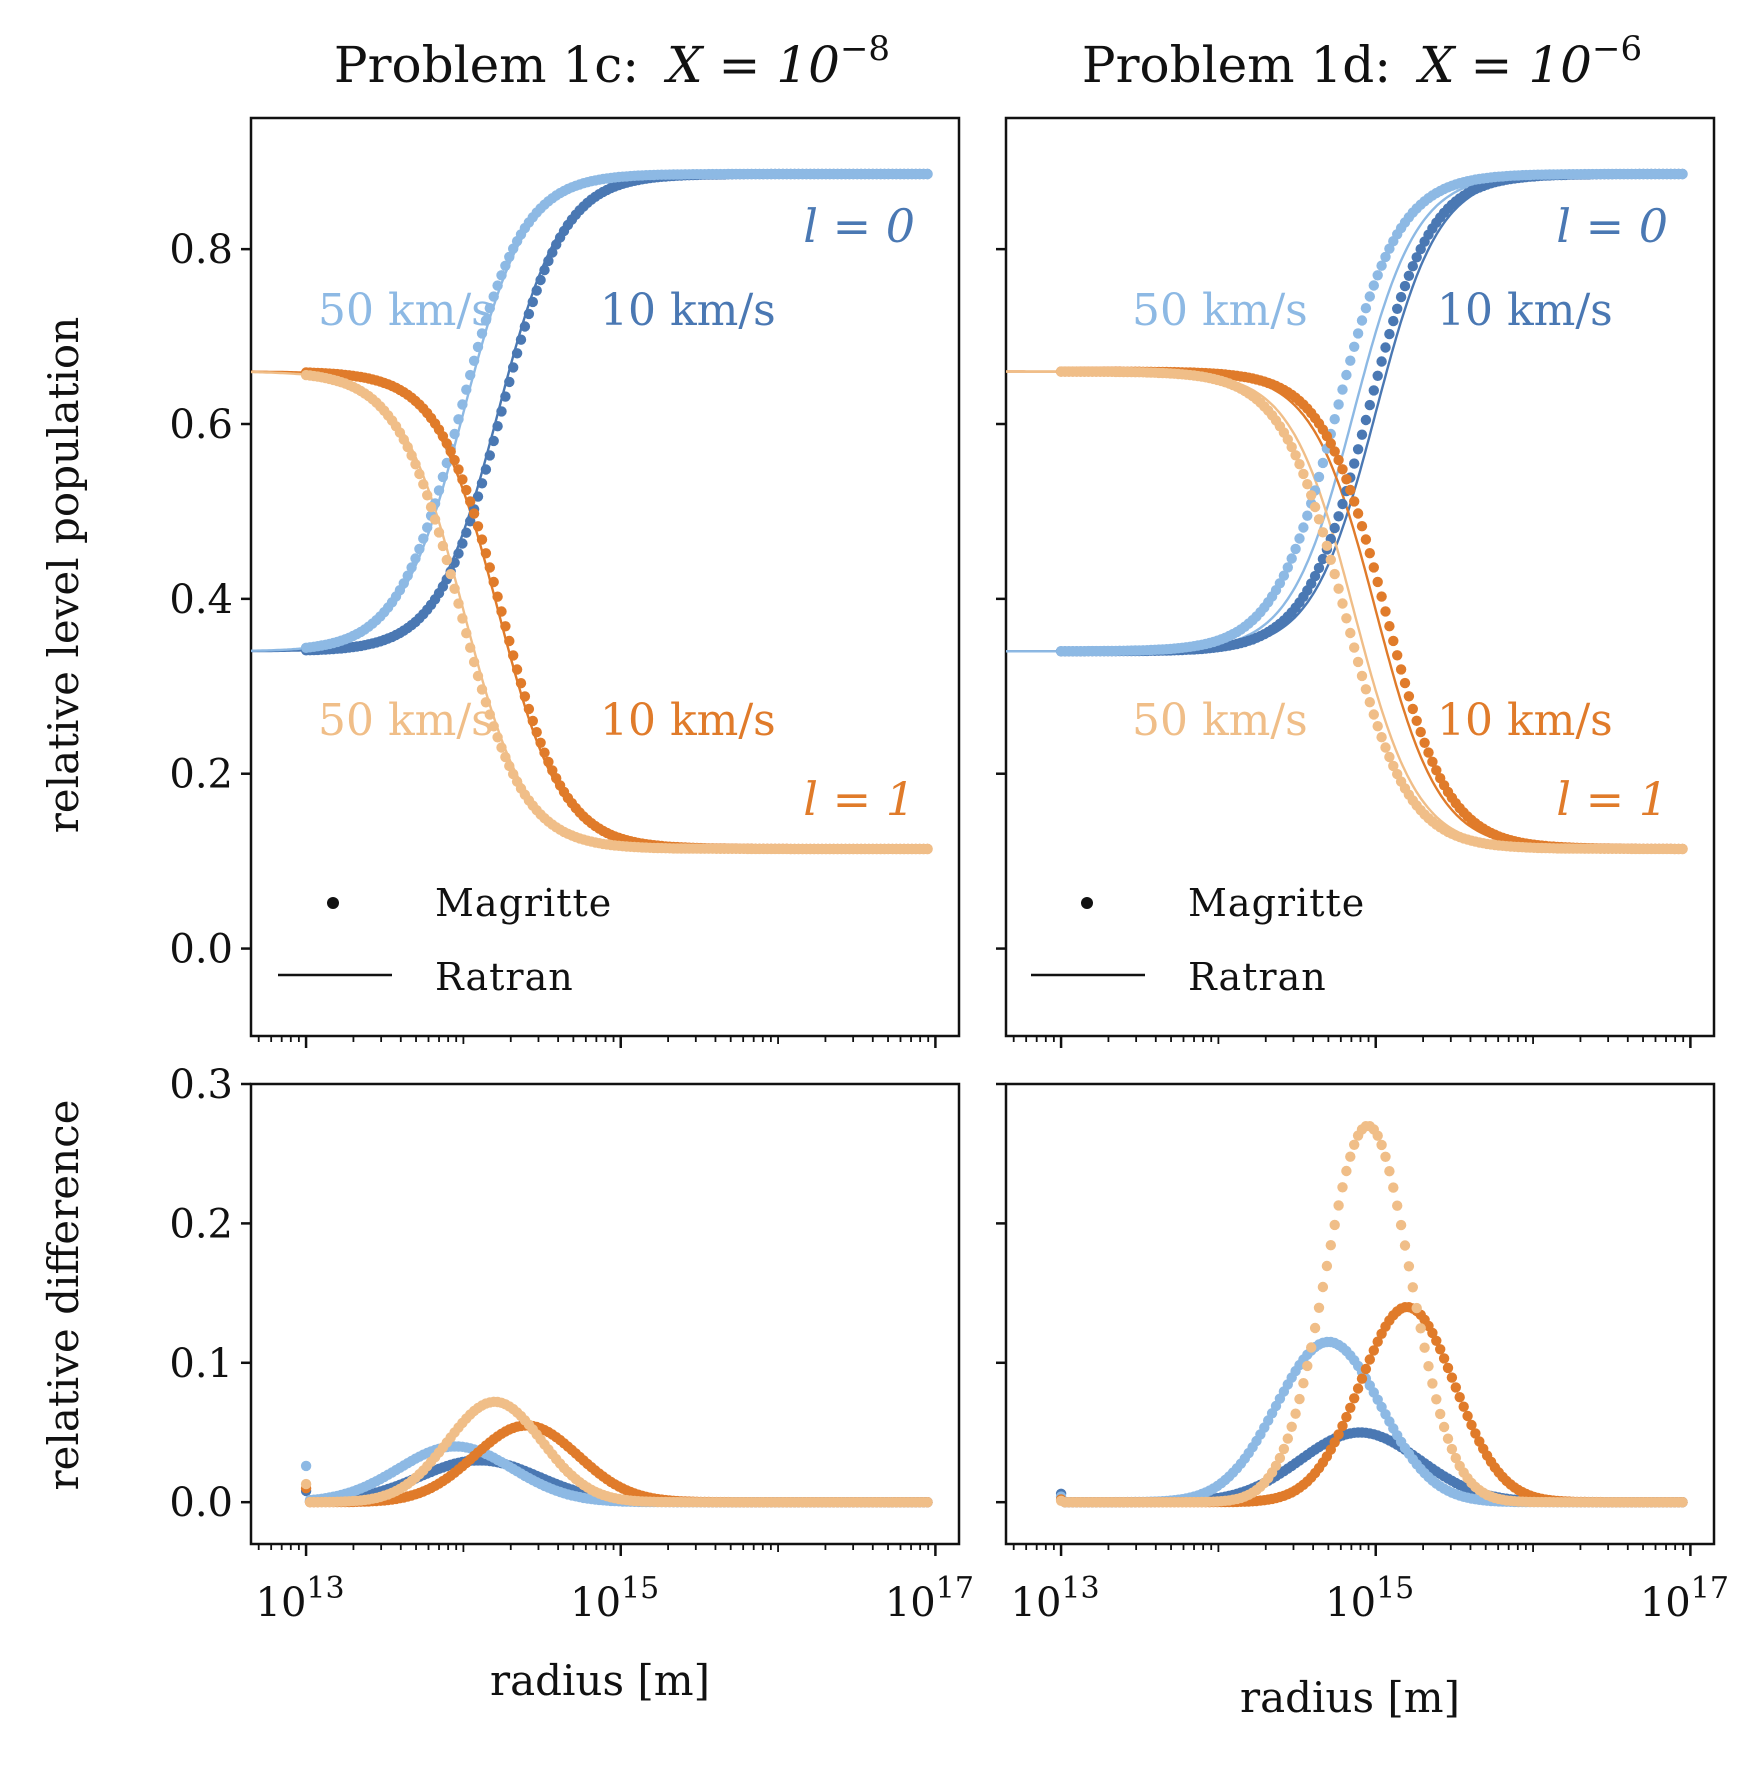 The height and width of the screenshot is (1766, 1755). I want to click on annot-l1-right: l = 1, so click(1612, 799).